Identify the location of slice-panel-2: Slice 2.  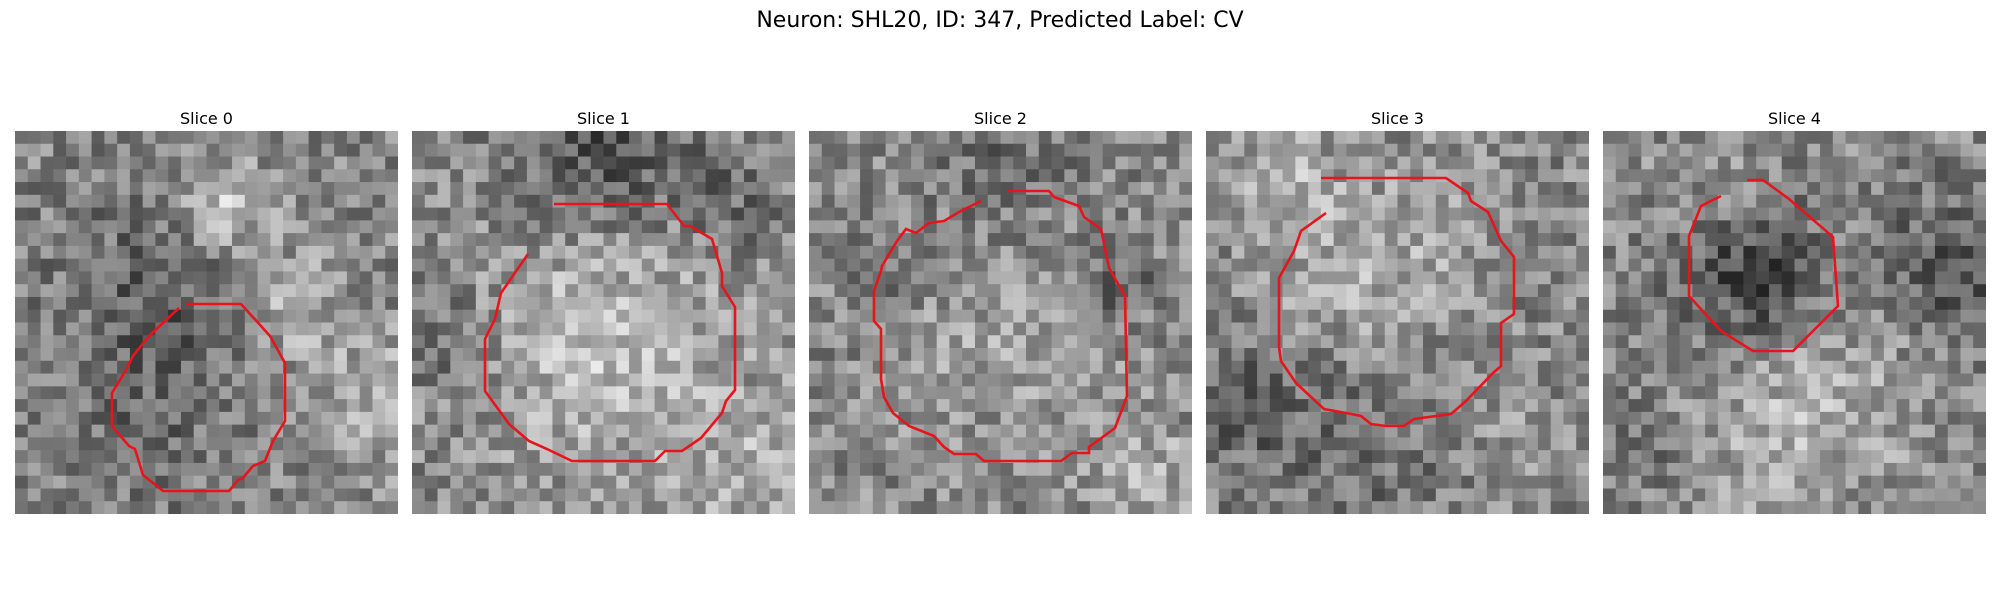
(1000, 311).